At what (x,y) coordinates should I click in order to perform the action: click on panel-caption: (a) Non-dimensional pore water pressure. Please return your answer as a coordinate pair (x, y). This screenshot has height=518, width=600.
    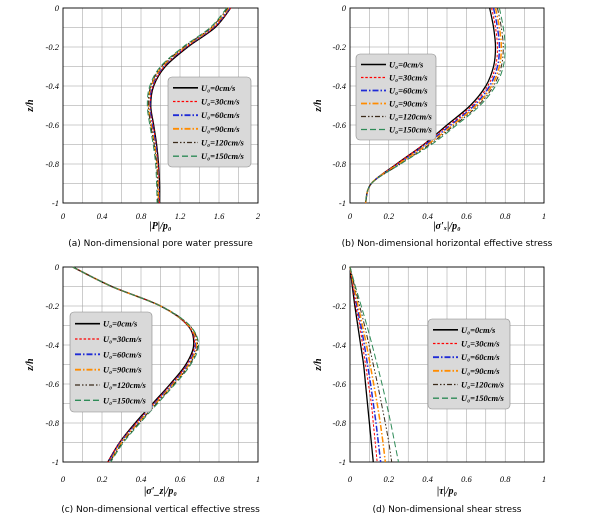
    Looking at the image, I should click on (160, 244).